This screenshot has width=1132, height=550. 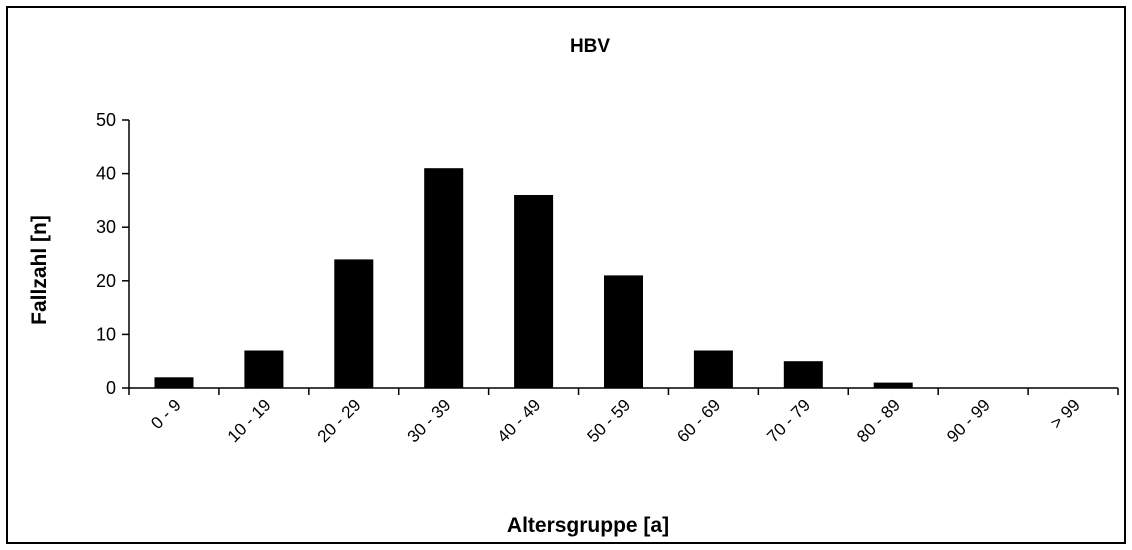 What do you see at coordinates (165, 413) in the screenshot?
I see `x-tick-label-0: 0 - 9` at bounding box center [165, 413].